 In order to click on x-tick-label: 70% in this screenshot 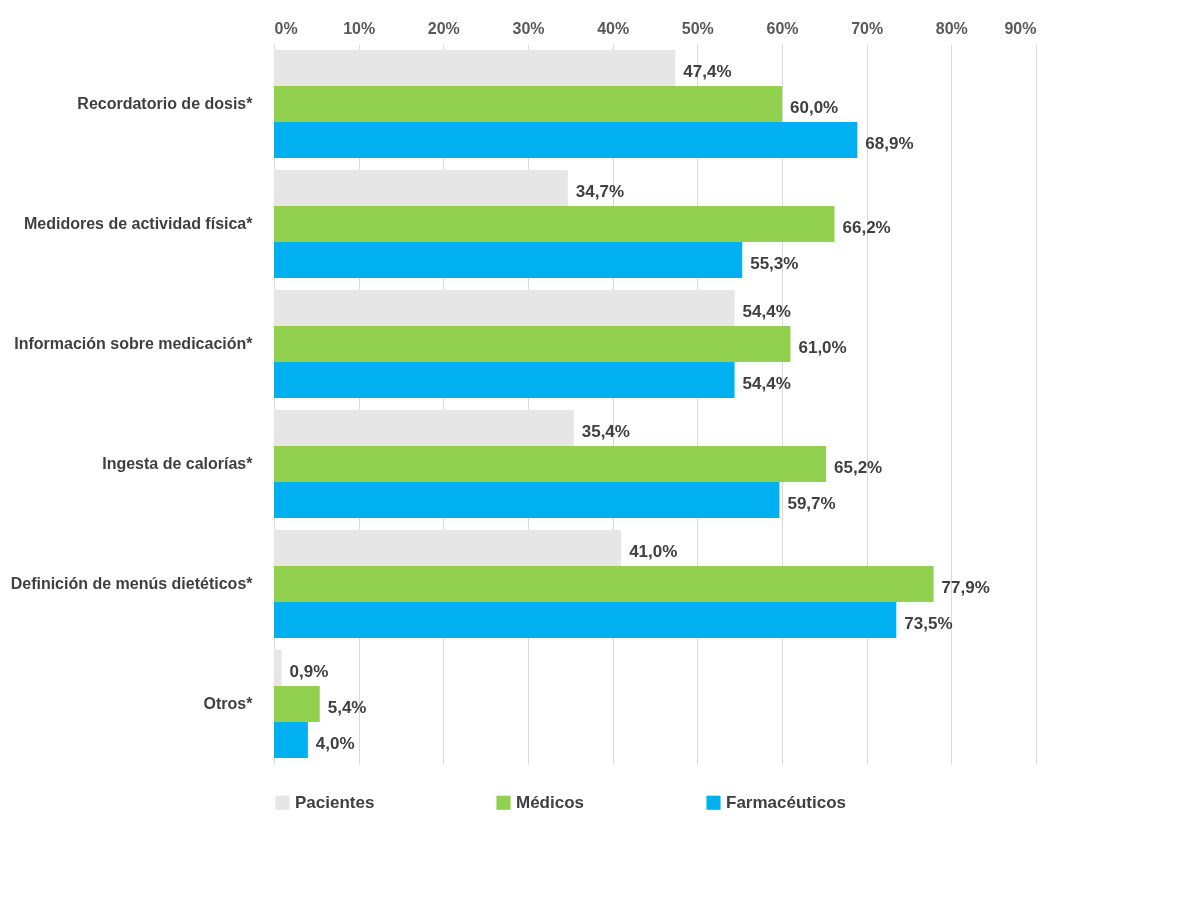, I will do `click(867, 28)`.